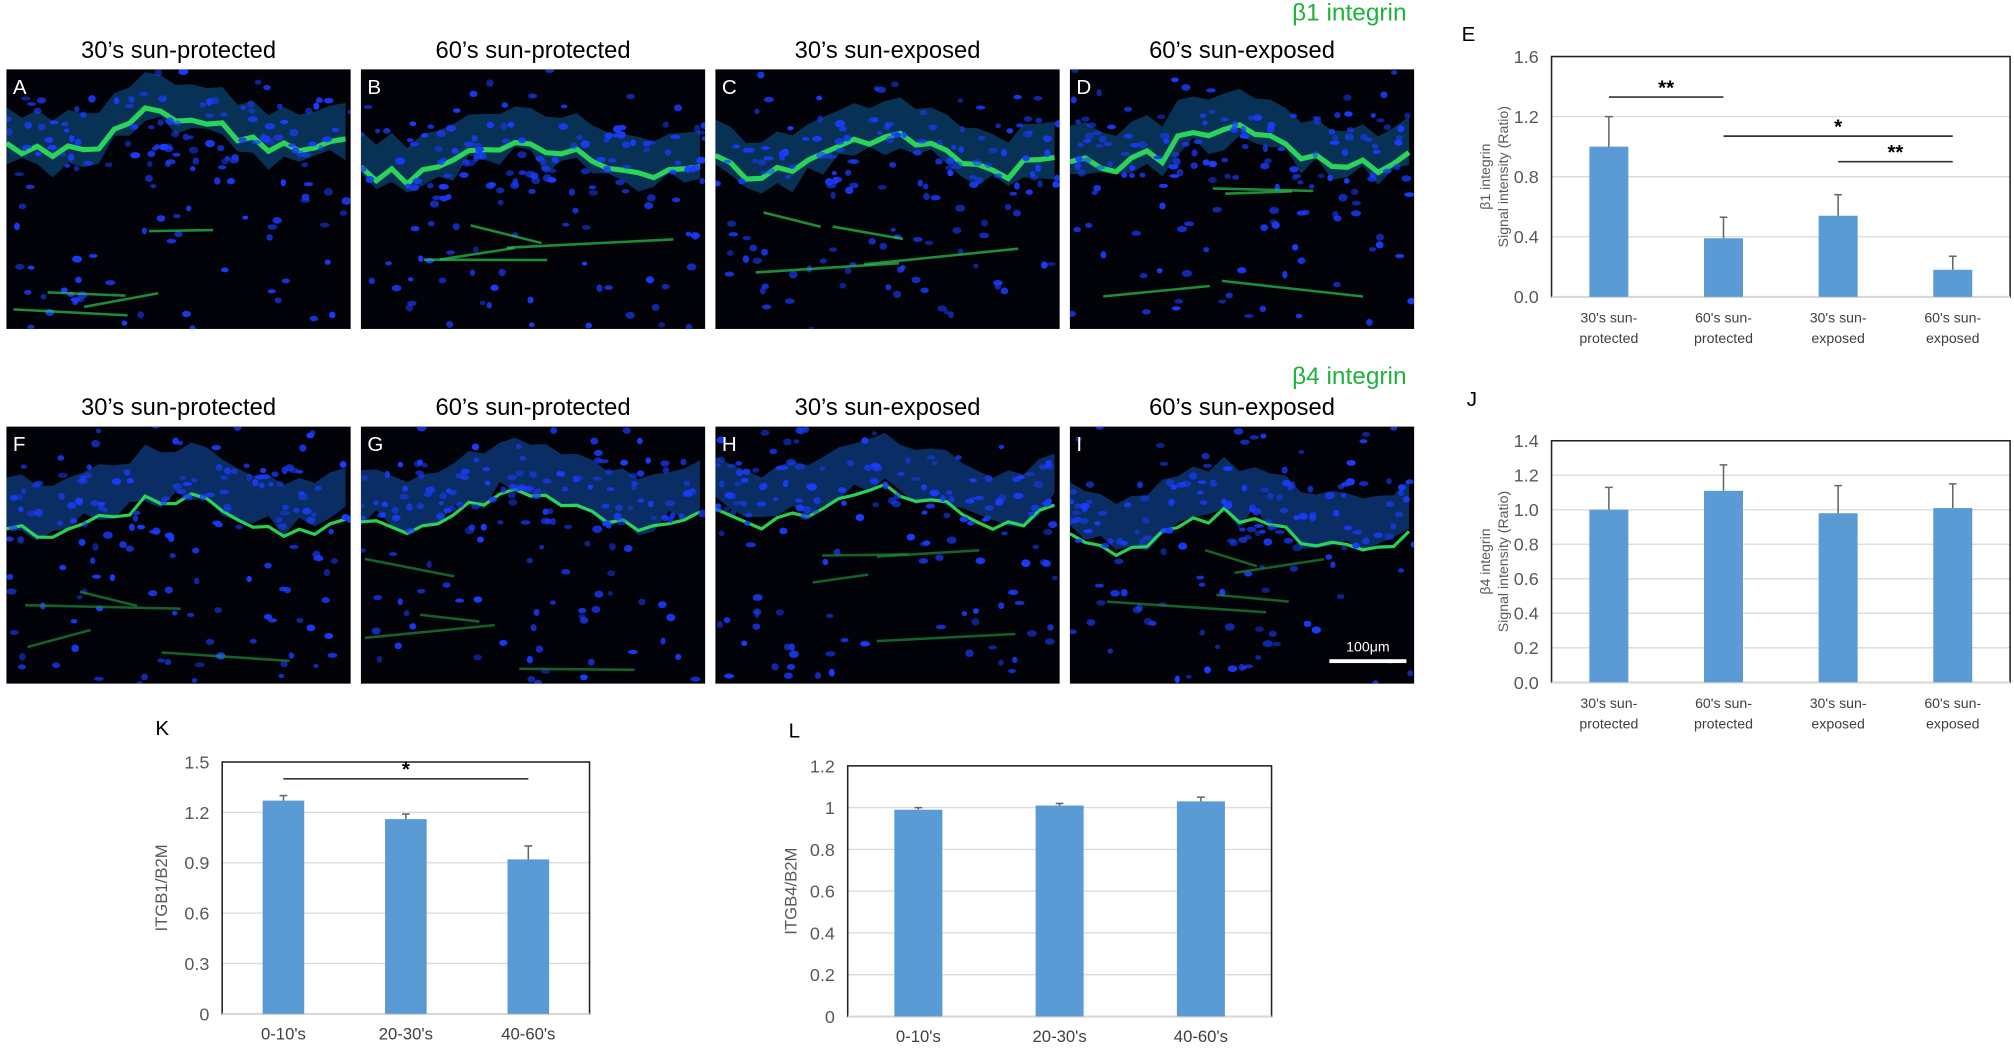 This screenshot has width=2014, height=1055. Describe the element at coordinates (178, 199) in the screenshot. I see `micrograph-a: A` at that location.